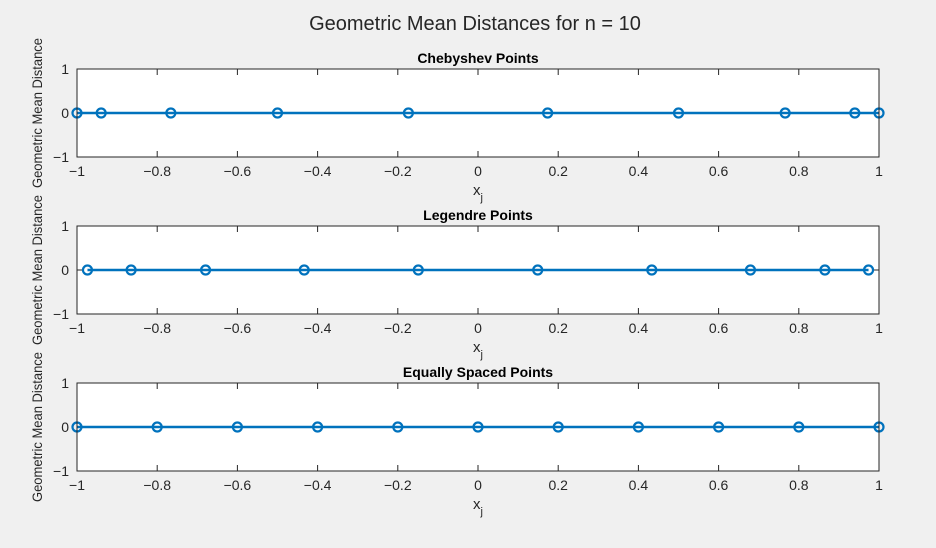 The height and width of the screenshot is (548, 936). Describe the element at coordinates (478, 215) in the screenshot. I see `subplot-title: Legendre Points` at that location.